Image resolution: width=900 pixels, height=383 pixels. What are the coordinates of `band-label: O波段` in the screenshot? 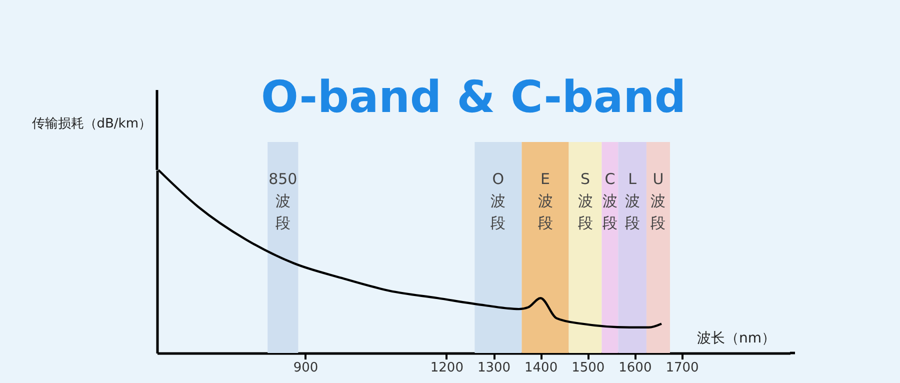 It's located at (498, 201).